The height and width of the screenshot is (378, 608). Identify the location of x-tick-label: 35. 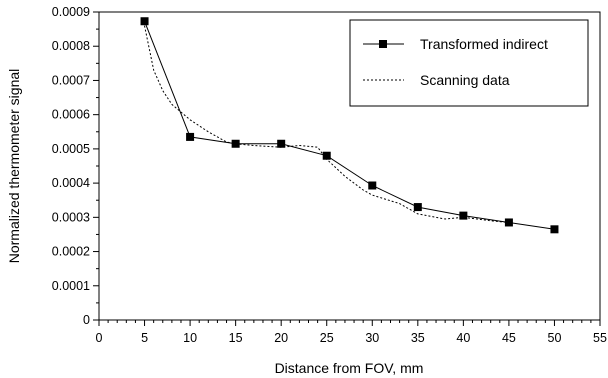
(418, 338).